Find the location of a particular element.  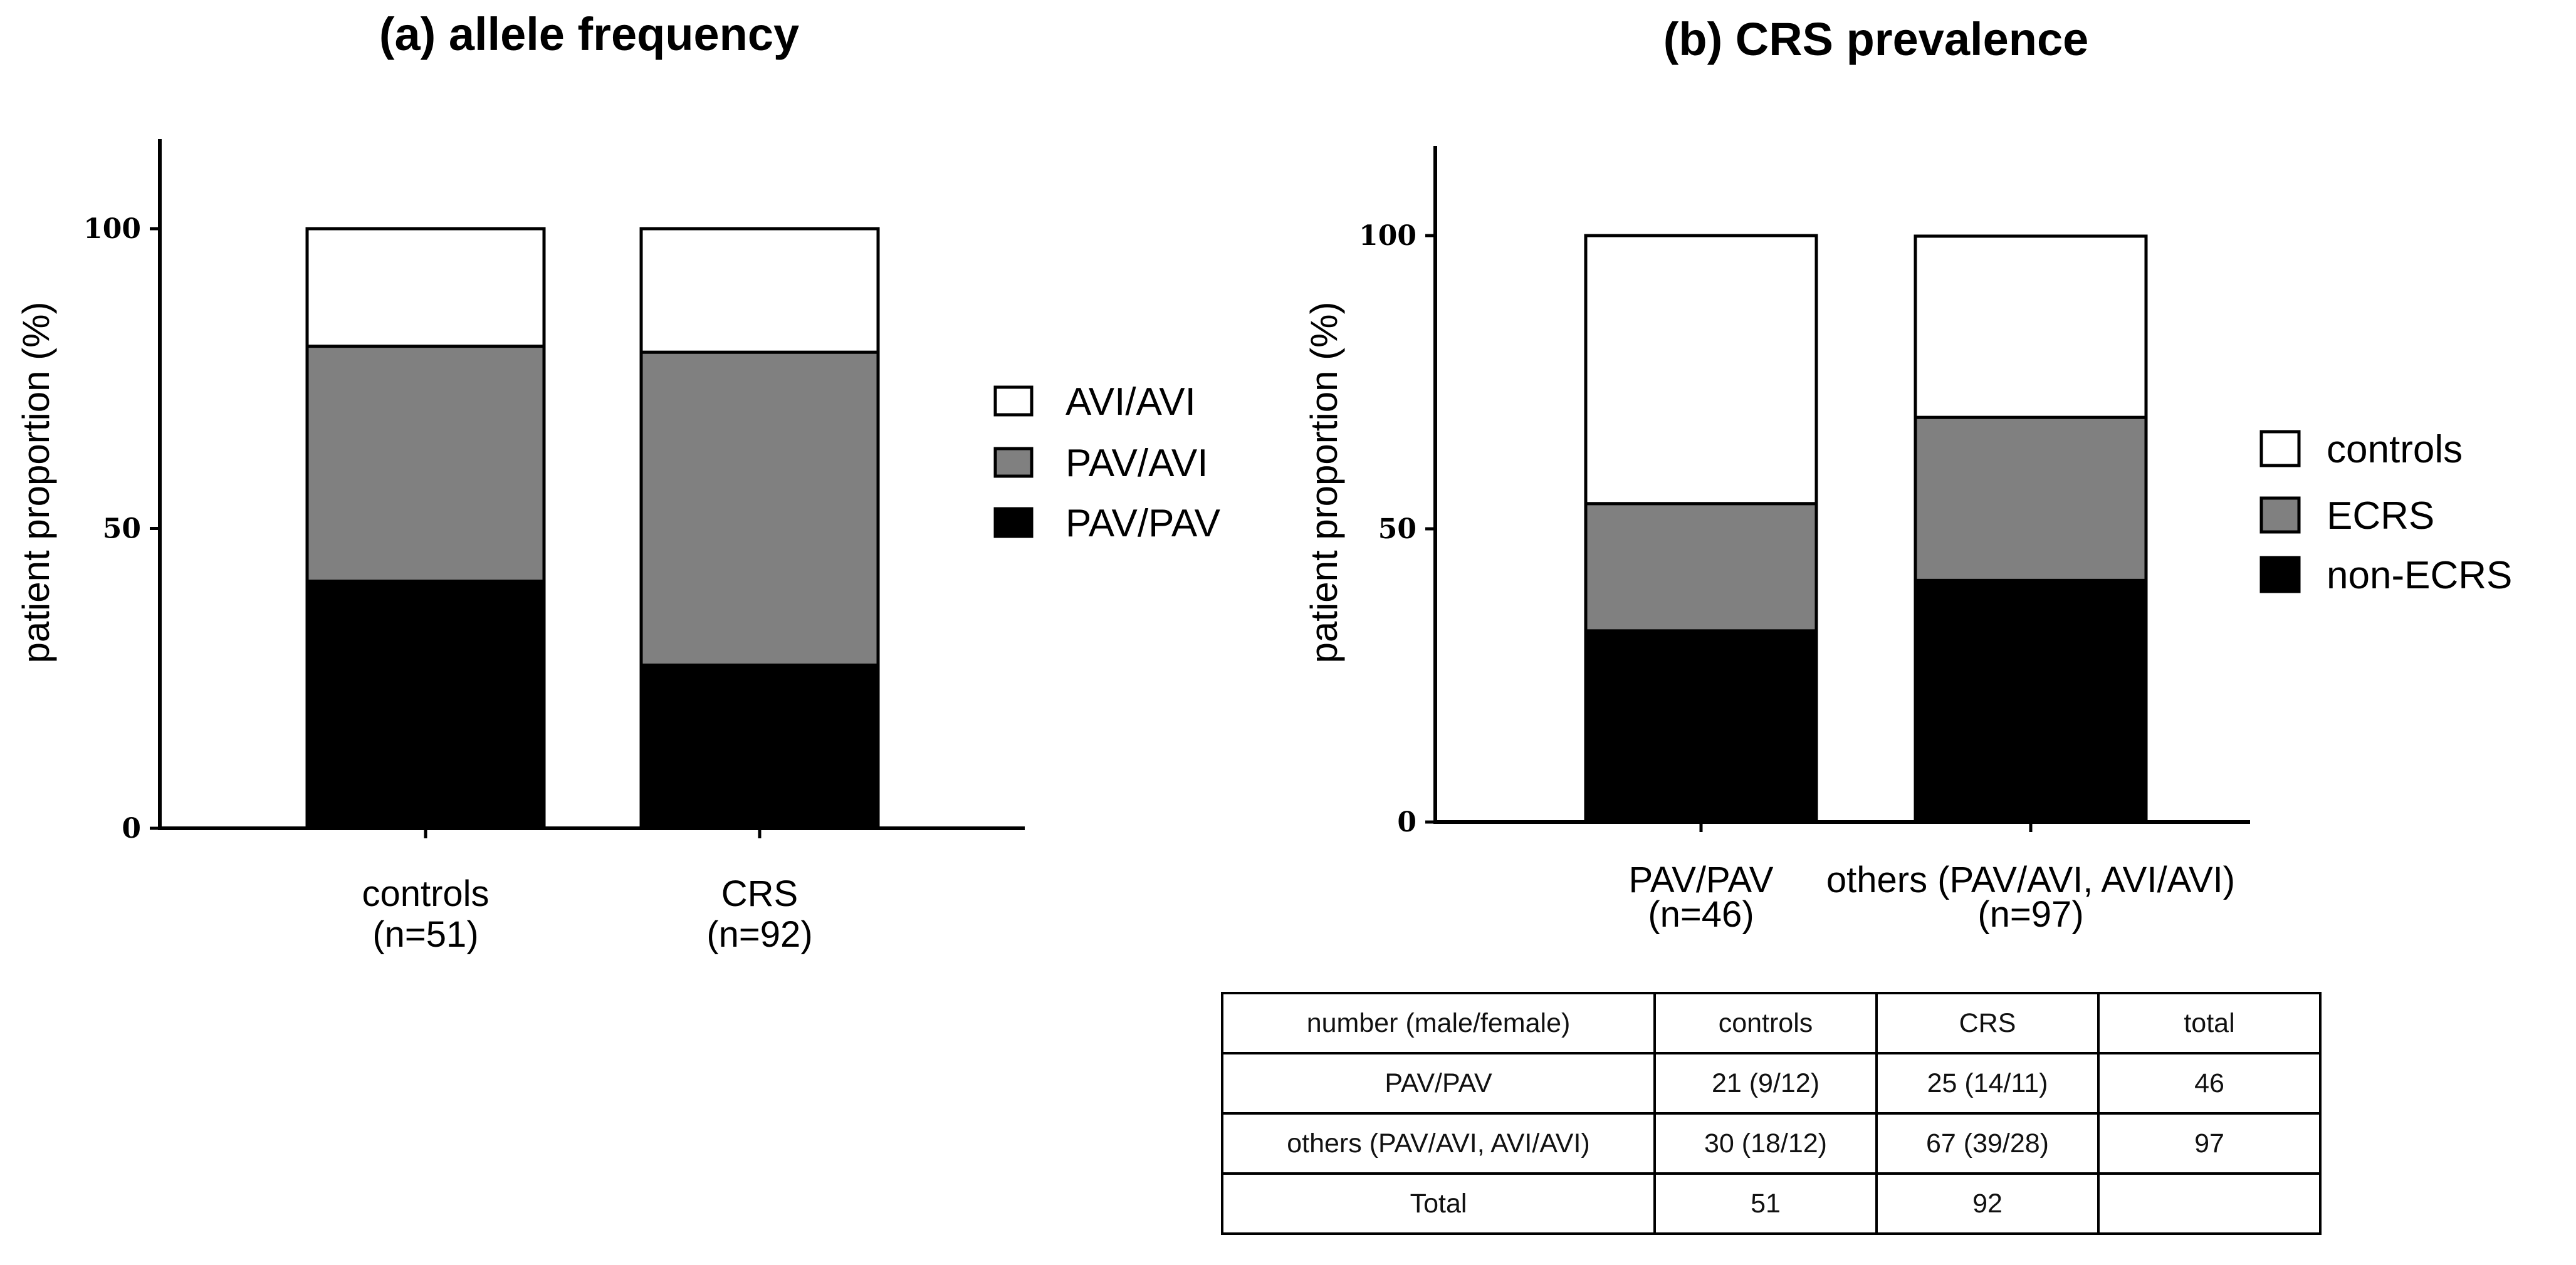

chart-b-category-count-1: (n=46) is located at coordinates (1701, 914).